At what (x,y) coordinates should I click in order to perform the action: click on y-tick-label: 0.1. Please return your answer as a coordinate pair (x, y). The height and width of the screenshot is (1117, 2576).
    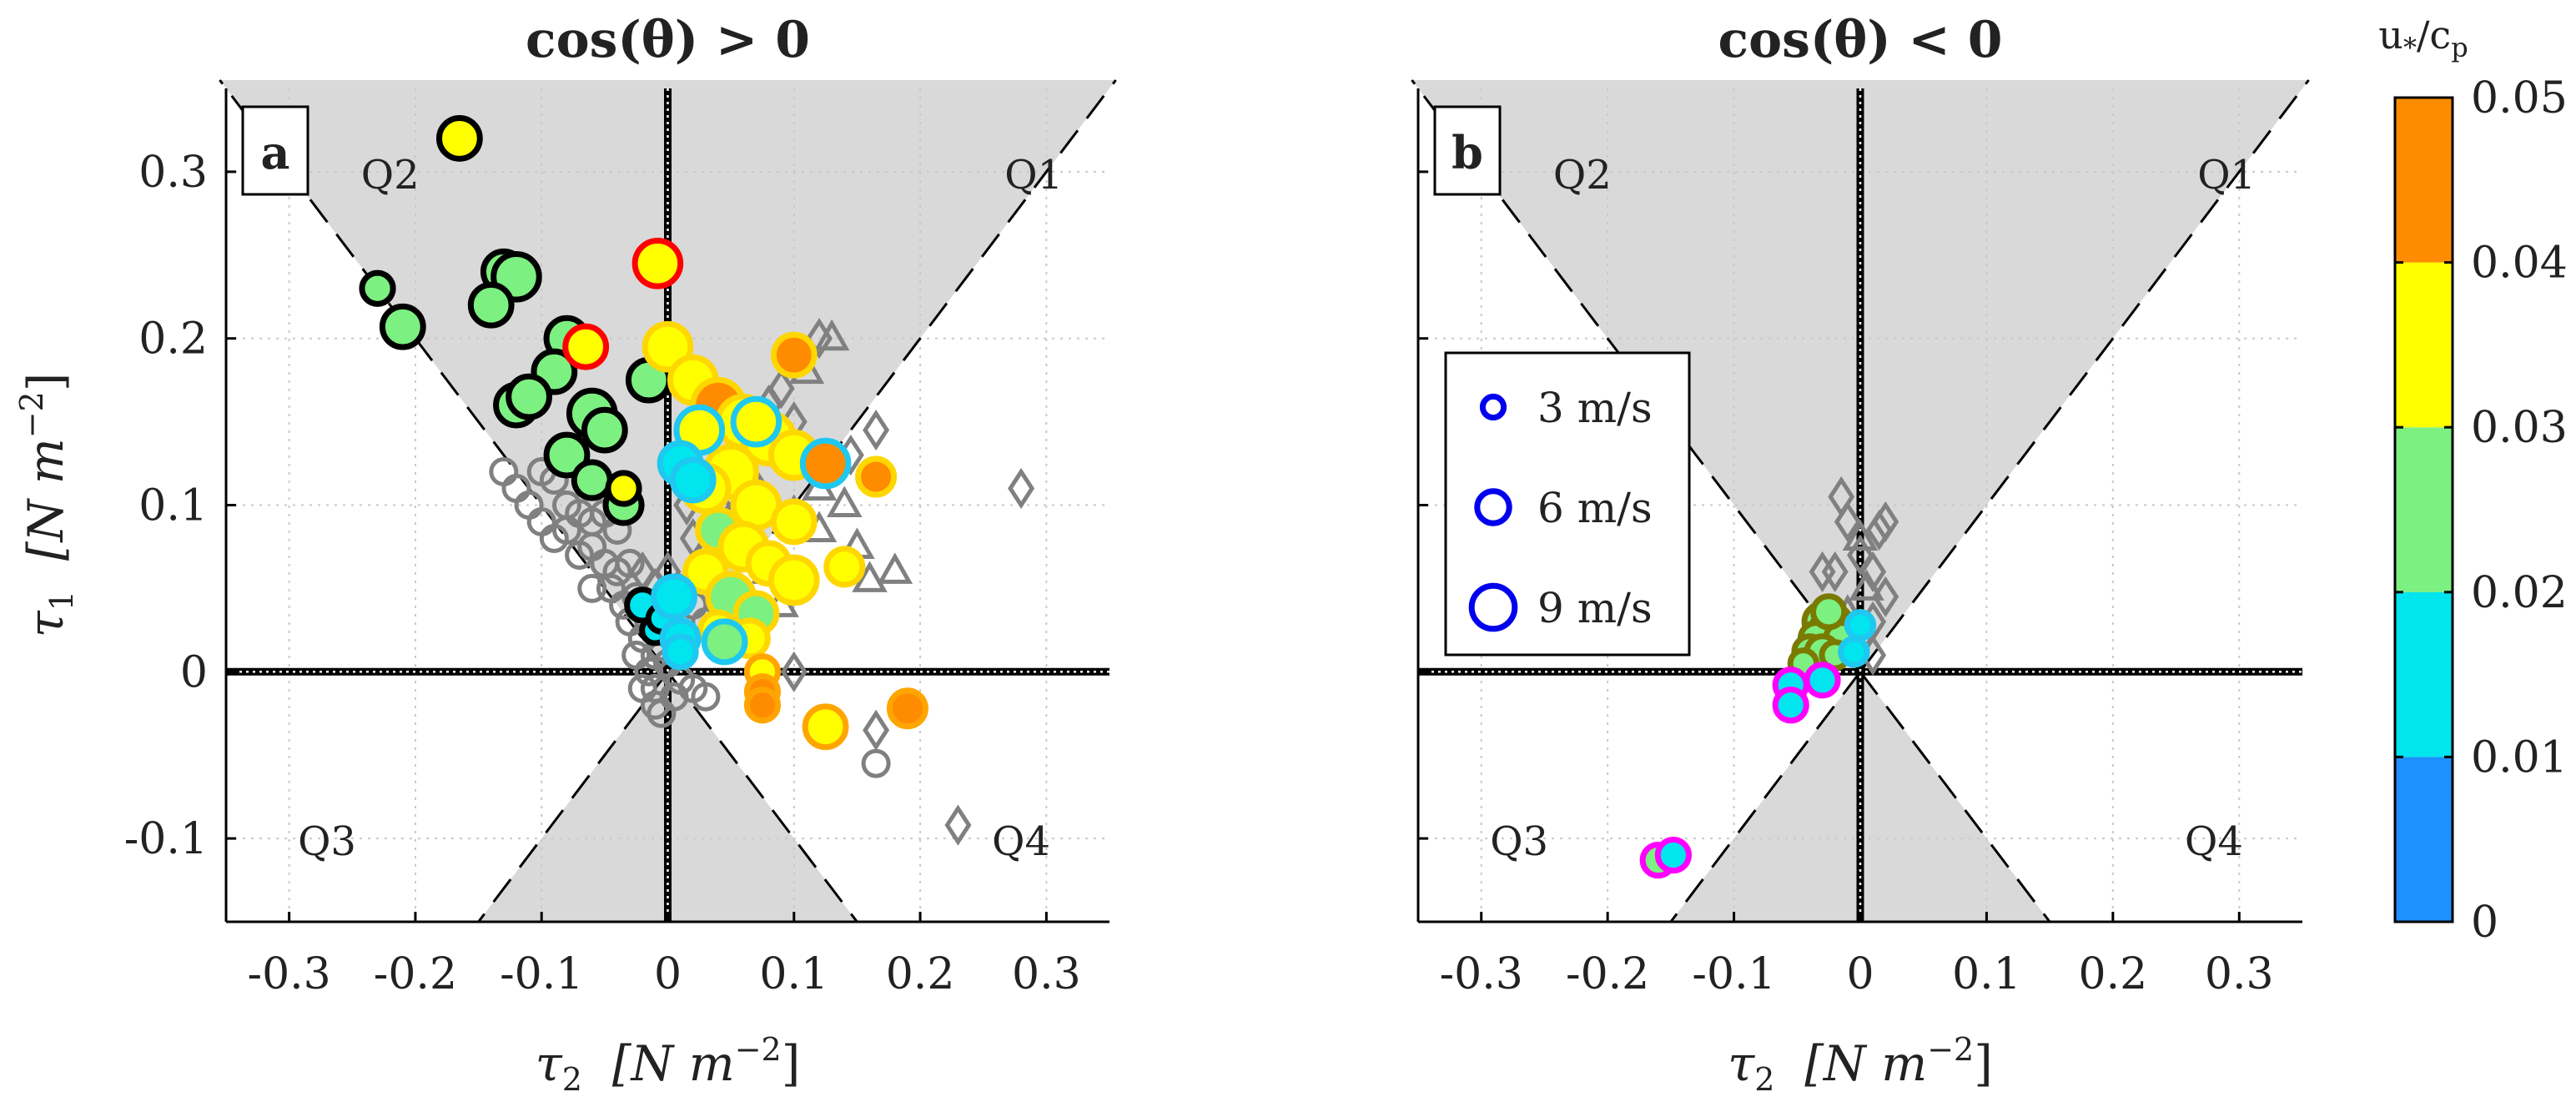
    Looking at the image, I should click on (173, 506).